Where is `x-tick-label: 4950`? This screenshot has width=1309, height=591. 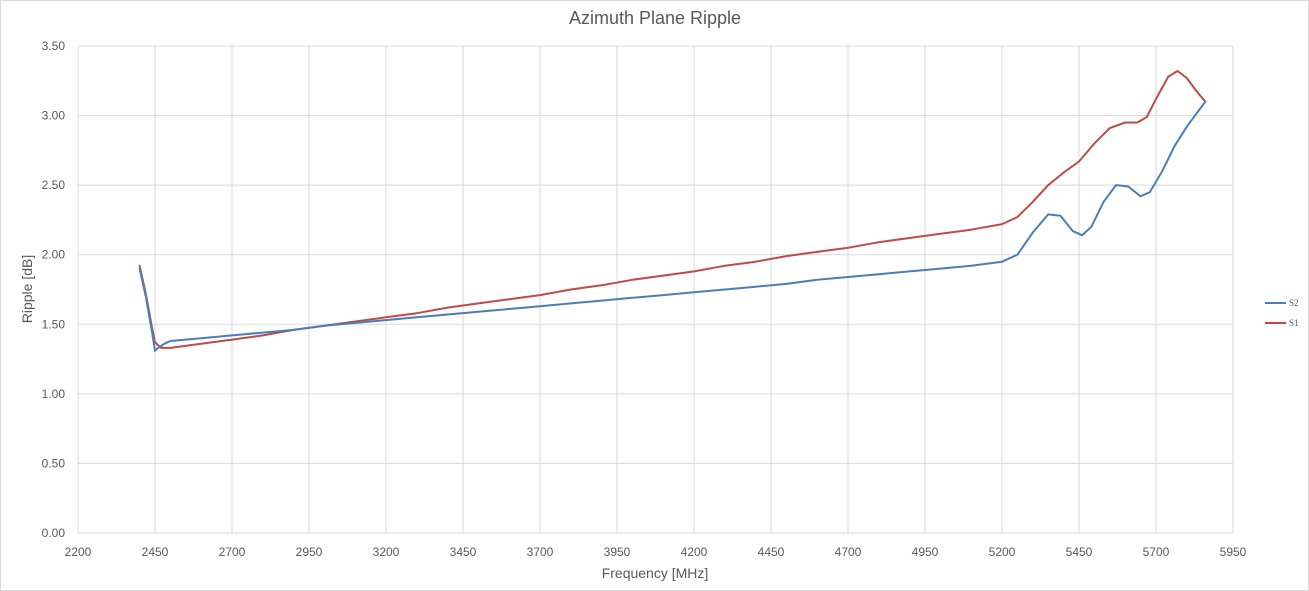 x-tick-label: 4950 is located at coordinates (925, 552).